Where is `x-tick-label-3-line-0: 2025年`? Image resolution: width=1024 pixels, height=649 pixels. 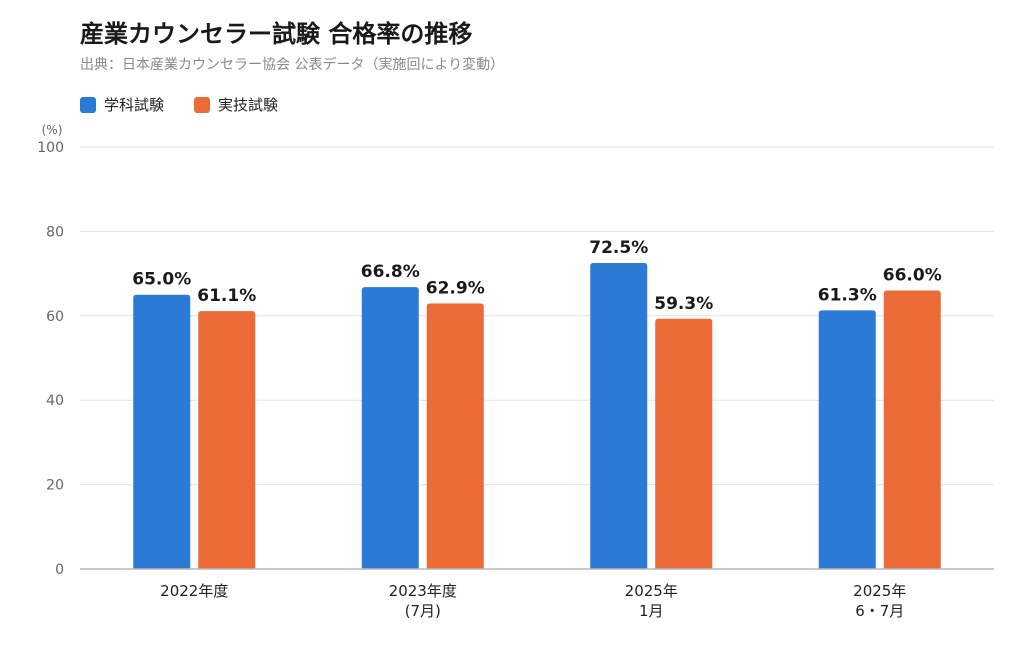 x-tick-label-3-line-0: 2025年 is located at coordinates (879, 591).